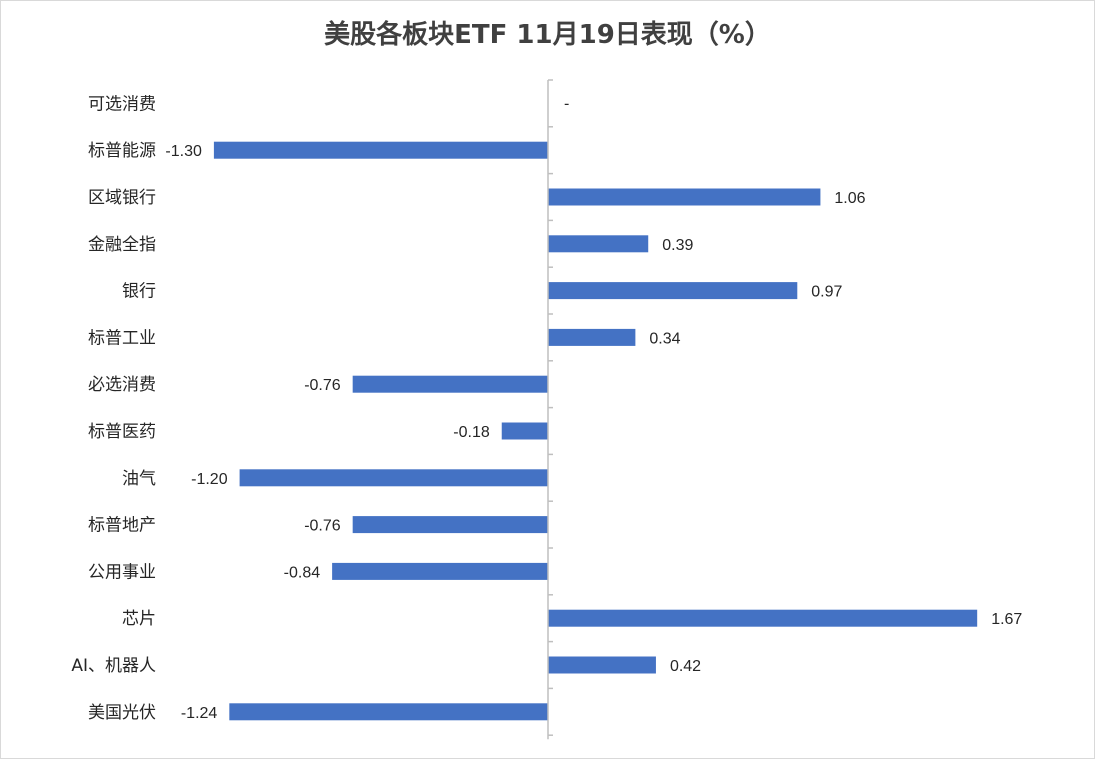 The image size is (1095, 759). Describe the element at coordinates (122, 572) in the screenshot. I see `category-label: 公用事业` at that location.